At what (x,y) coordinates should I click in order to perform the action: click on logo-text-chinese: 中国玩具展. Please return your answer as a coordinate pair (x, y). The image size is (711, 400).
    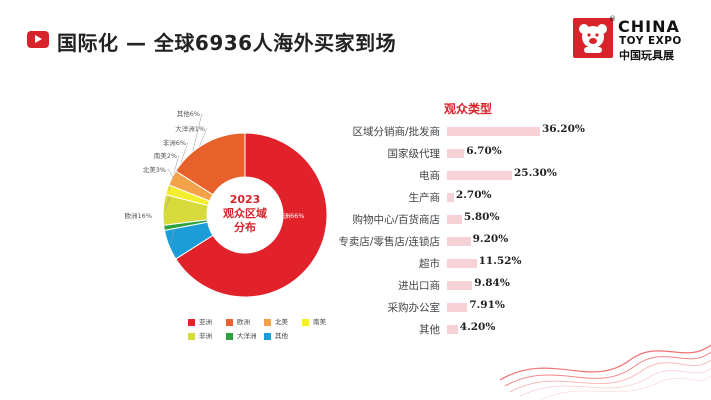
    Looking at the image, I should click on (646, 55).